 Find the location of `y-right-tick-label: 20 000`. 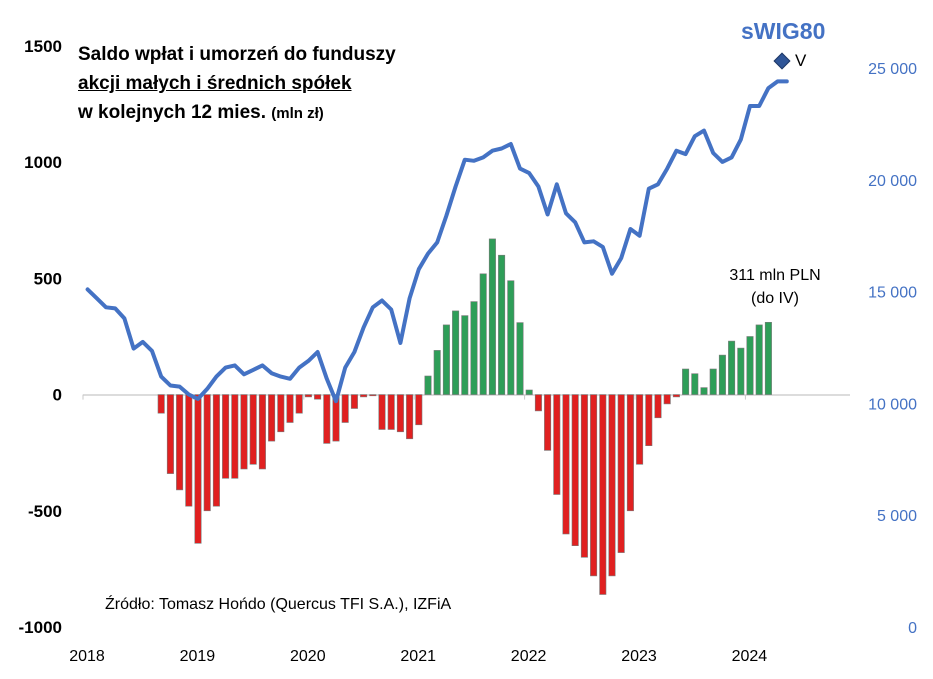

y-right-tick-label: 20 000 is located at coordinates (892, 181).